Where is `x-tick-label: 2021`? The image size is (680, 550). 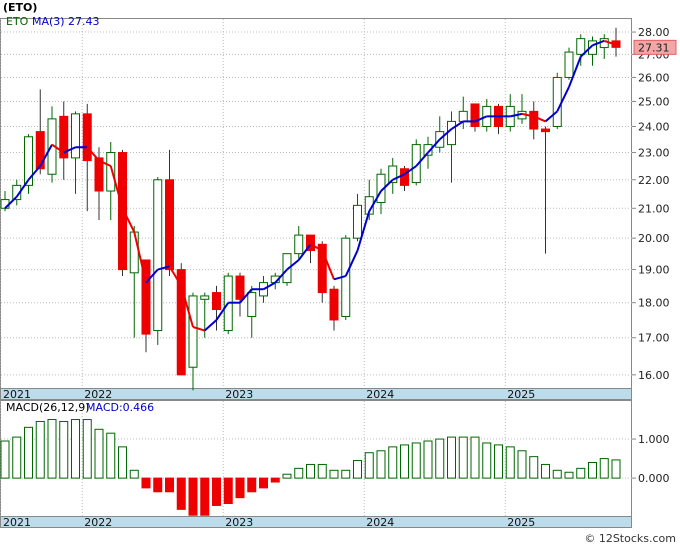 x-tick-label: 2021 is located at coordinates (17, 394).